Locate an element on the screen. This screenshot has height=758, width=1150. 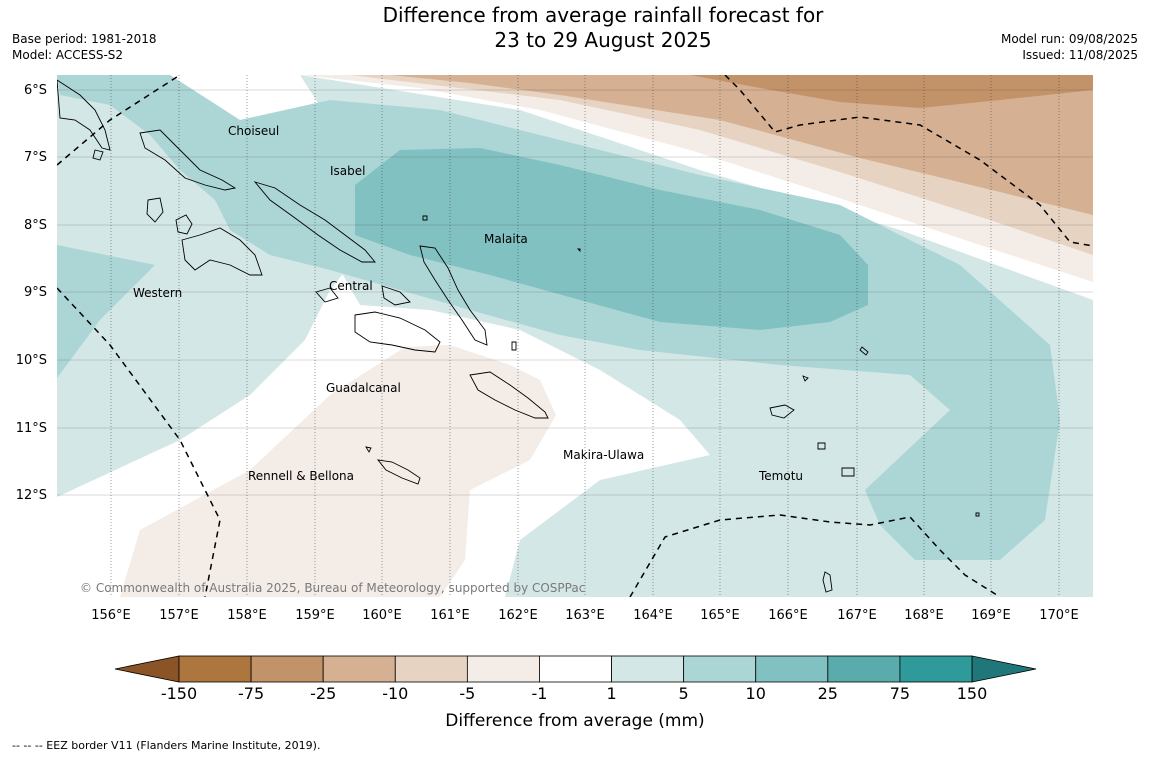
base-period: Base period: 1981-2018 is located at coordinates (84, 39).